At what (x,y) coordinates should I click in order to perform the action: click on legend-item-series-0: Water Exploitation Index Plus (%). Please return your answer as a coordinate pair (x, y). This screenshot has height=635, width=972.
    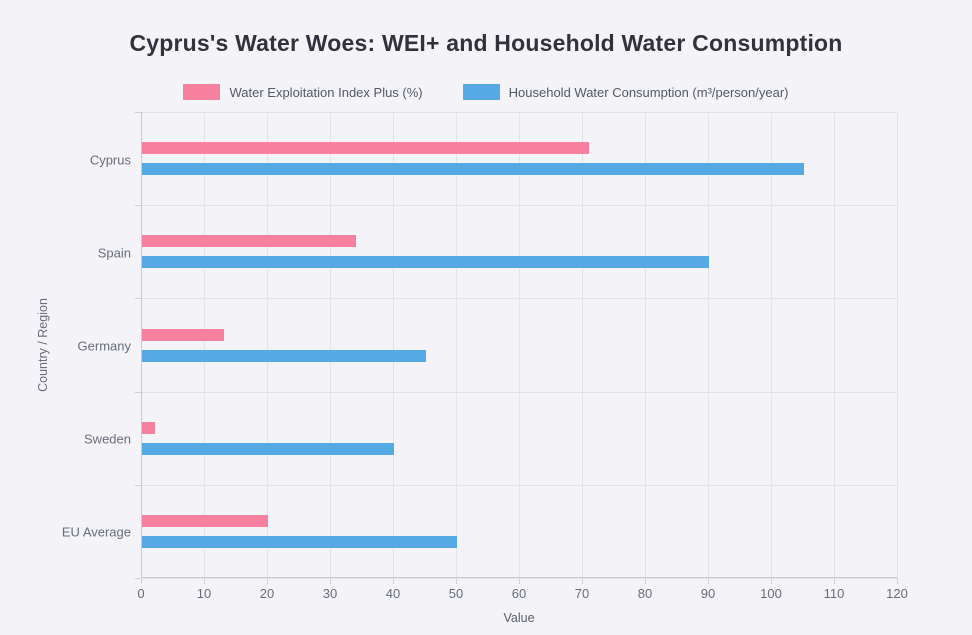
    Looking at the image, I should click on (303, 92).